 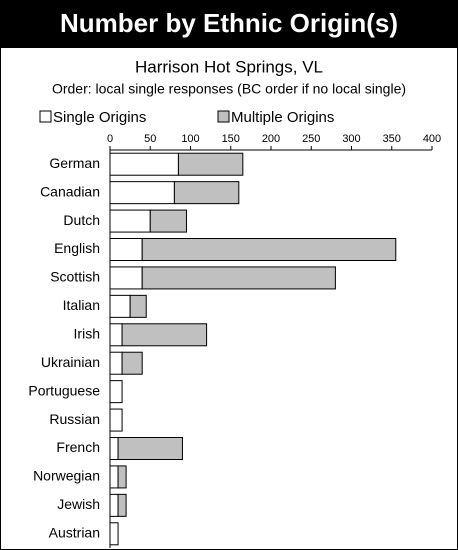 I want to click on y-tick-label: Jewish, so click(x=78, y=504).